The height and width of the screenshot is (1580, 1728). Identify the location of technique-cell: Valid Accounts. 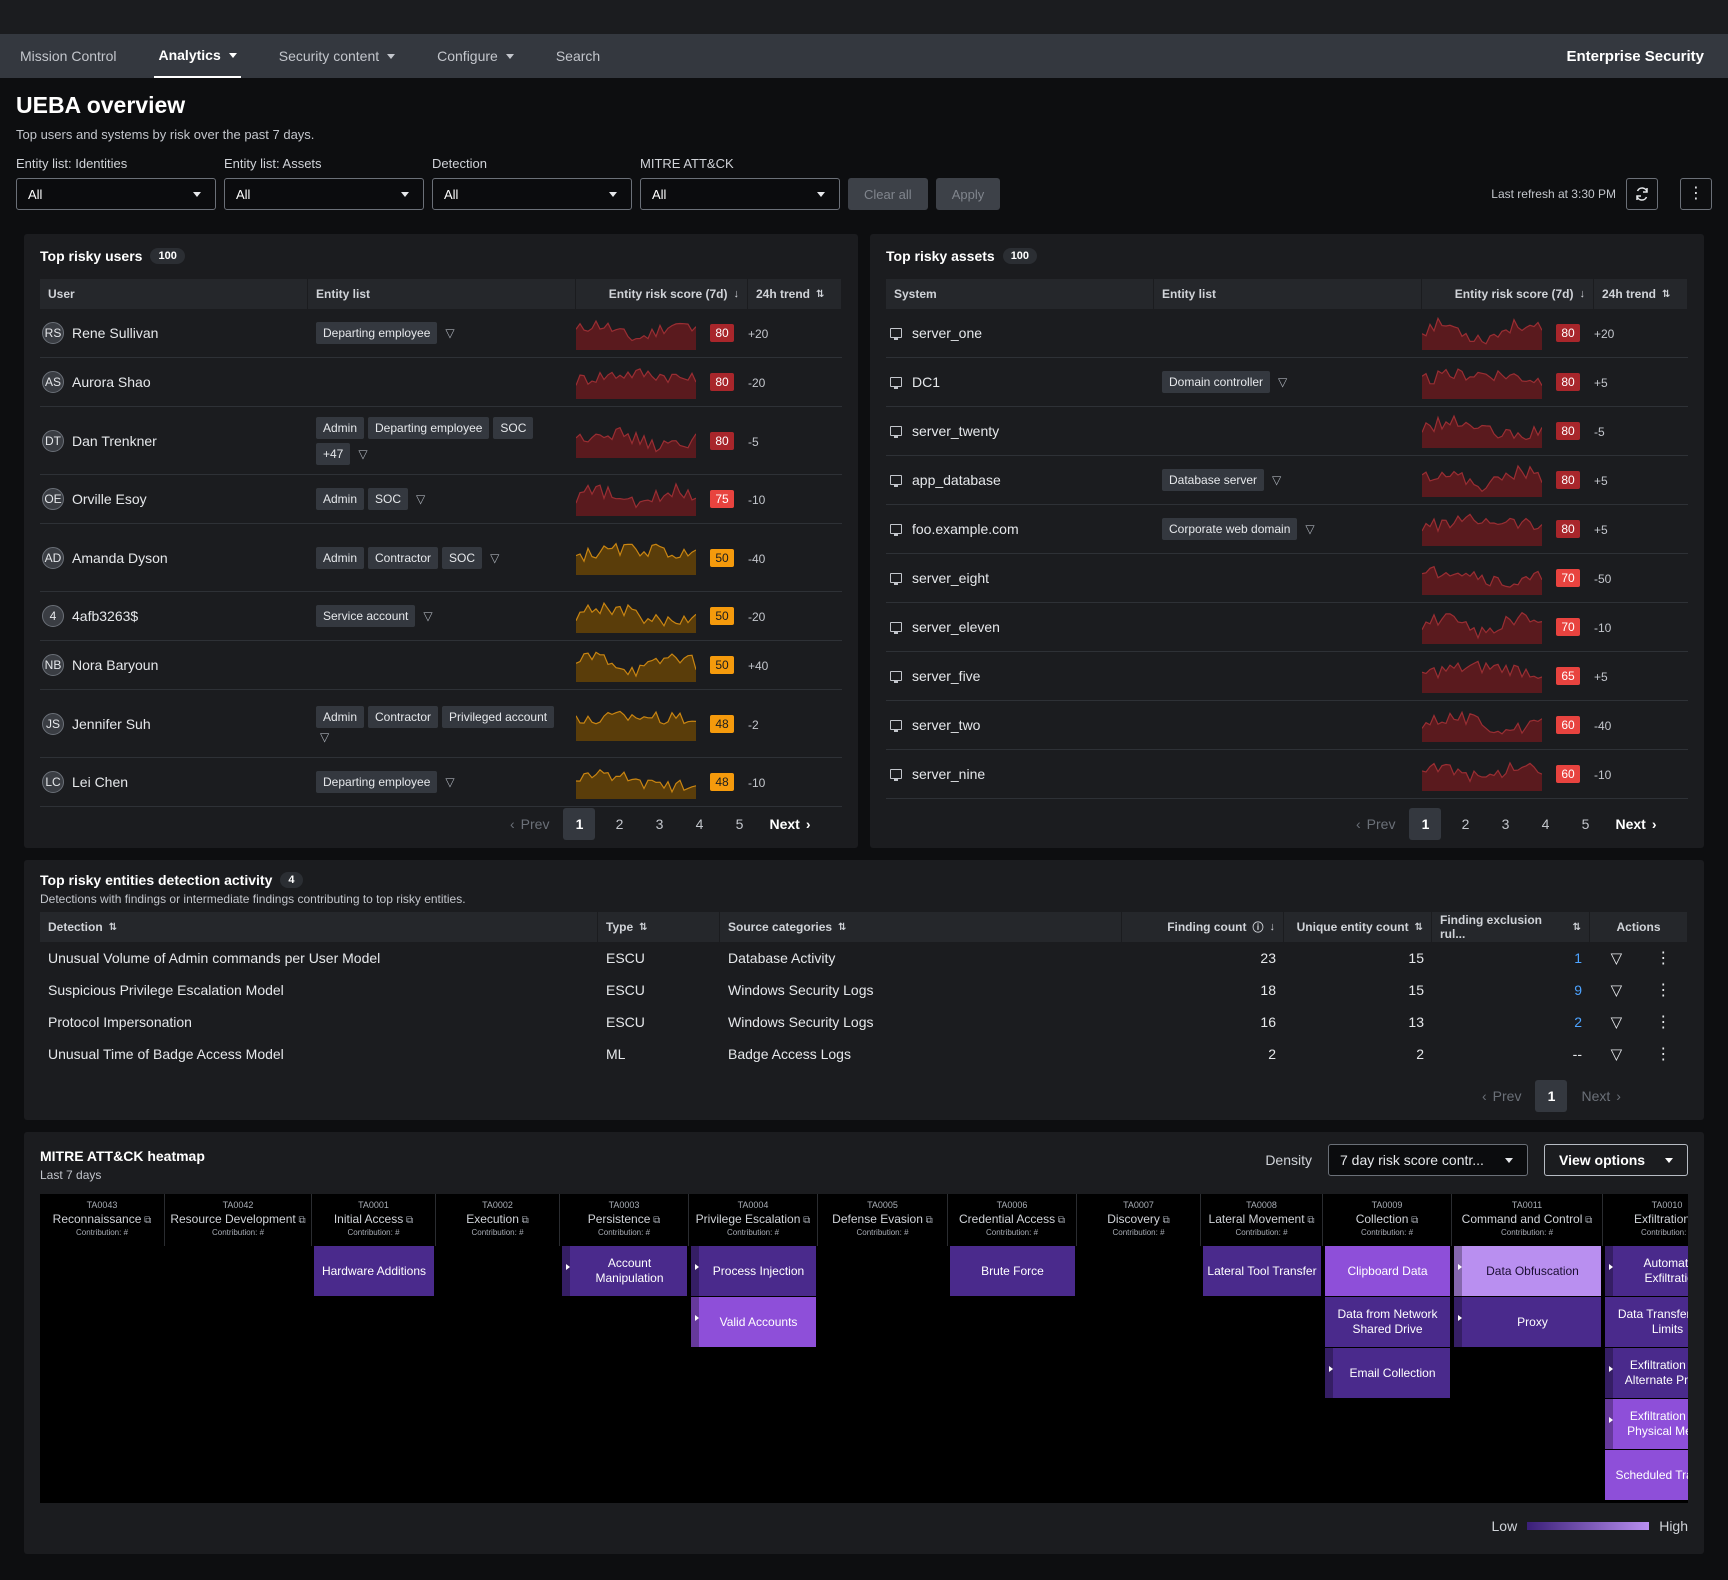
(753, 1322).